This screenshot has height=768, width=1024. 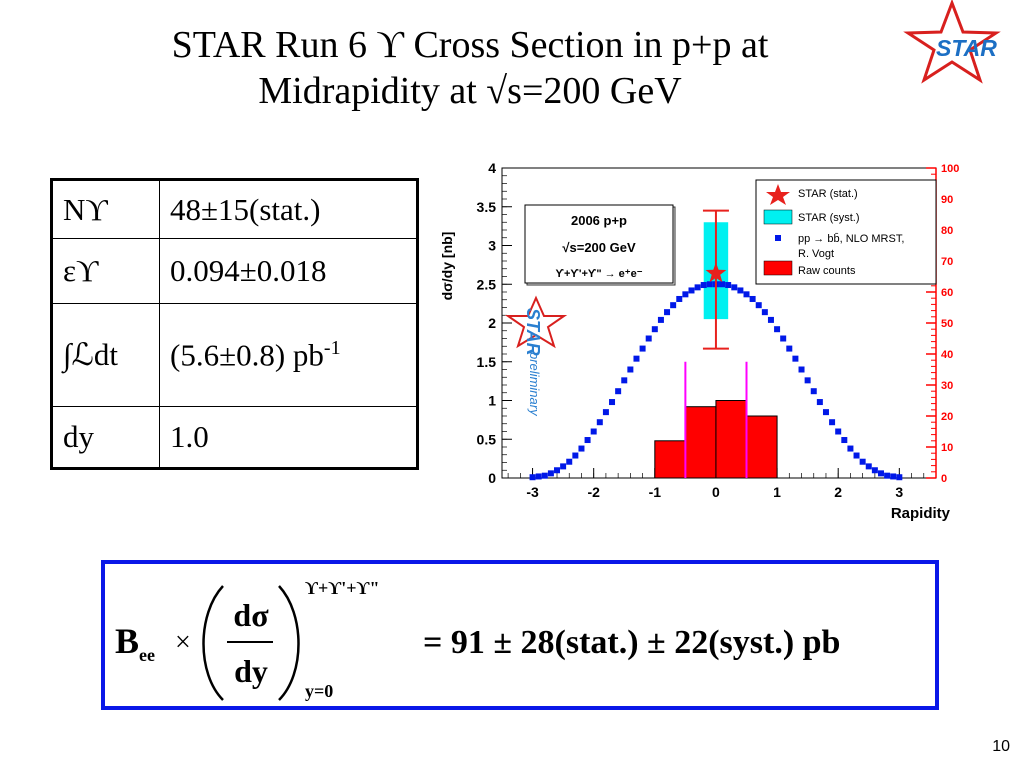 I want to click on table-key: ∫ℒdt, so click(x=105, y=355).